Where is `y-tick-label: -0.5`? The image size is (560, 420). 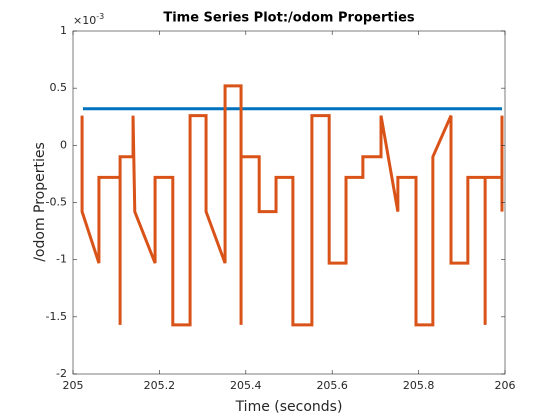 y-tick-label: -0.5 is located at coordinates (56, 202).